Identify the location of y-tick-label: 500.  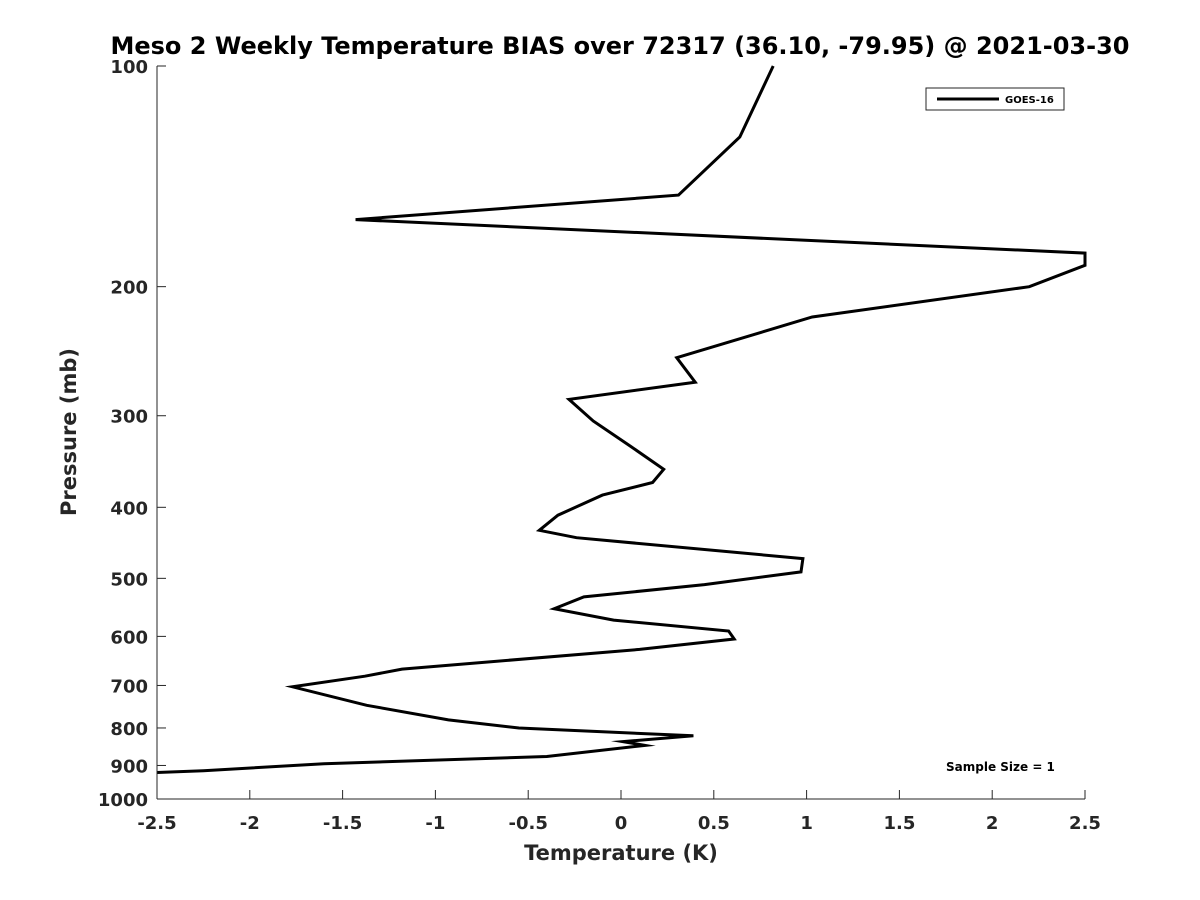
(129, 579).